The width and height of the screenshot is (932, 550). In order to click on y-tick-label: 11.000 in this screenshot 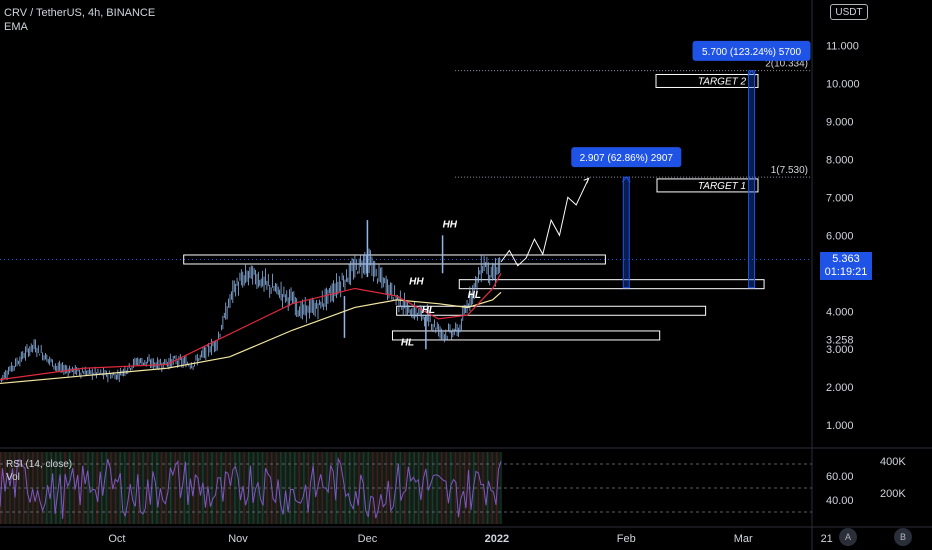, I will do `click(842, 46)`.